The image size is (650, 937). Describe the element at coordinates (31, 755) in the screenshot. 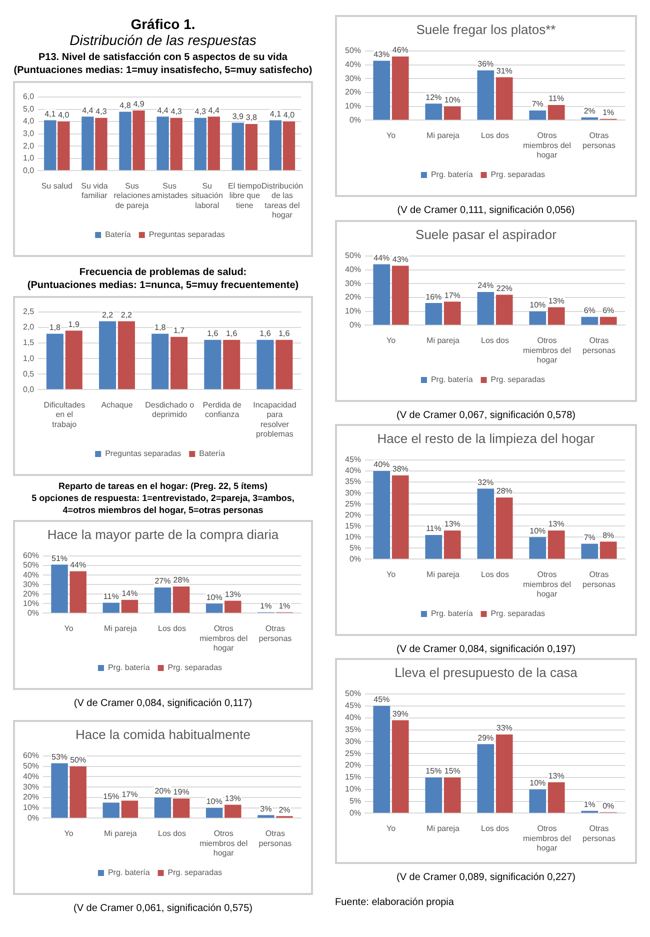

I see `y-tick-label: 60%` at that location.